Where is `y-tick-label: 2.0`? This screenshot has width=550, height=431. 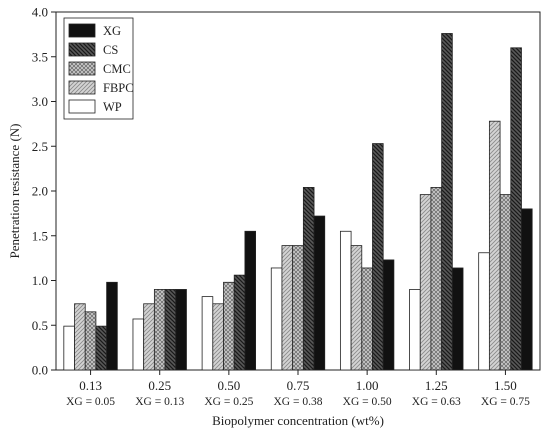 y-tick-label: 2.0 is located at coordinates (40, 191).